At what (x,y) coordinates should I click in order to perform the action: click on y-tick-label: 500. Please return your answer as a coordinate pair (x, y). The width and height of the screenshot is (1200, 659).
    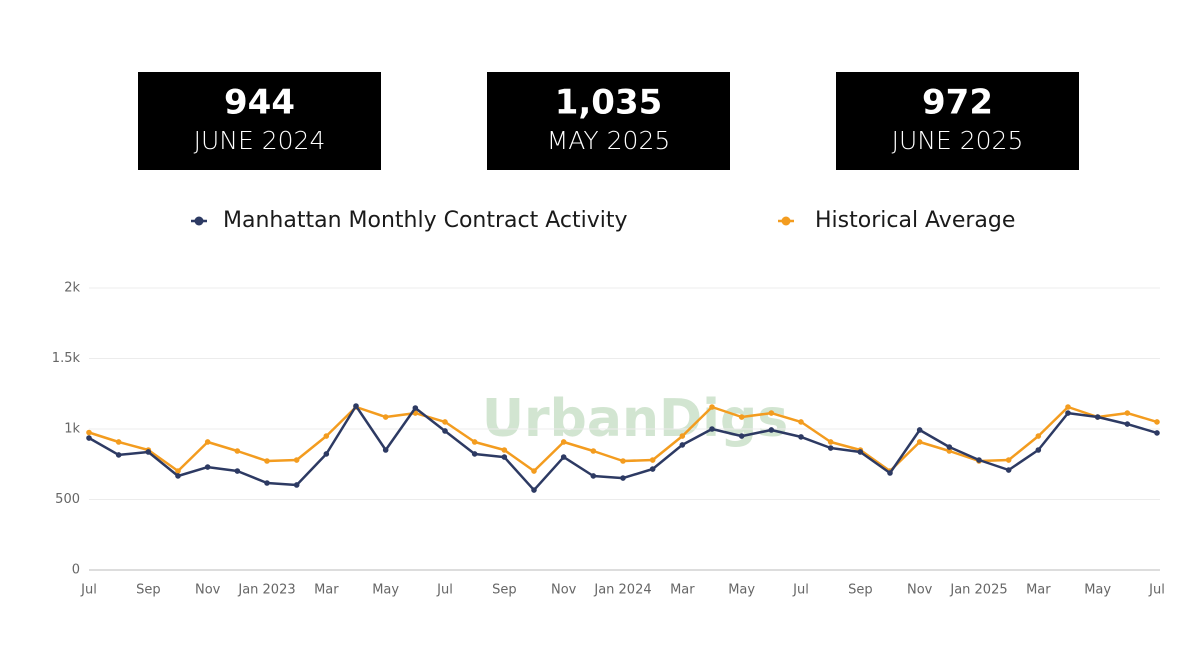
    Looking at the image, I should click on (67, 499).